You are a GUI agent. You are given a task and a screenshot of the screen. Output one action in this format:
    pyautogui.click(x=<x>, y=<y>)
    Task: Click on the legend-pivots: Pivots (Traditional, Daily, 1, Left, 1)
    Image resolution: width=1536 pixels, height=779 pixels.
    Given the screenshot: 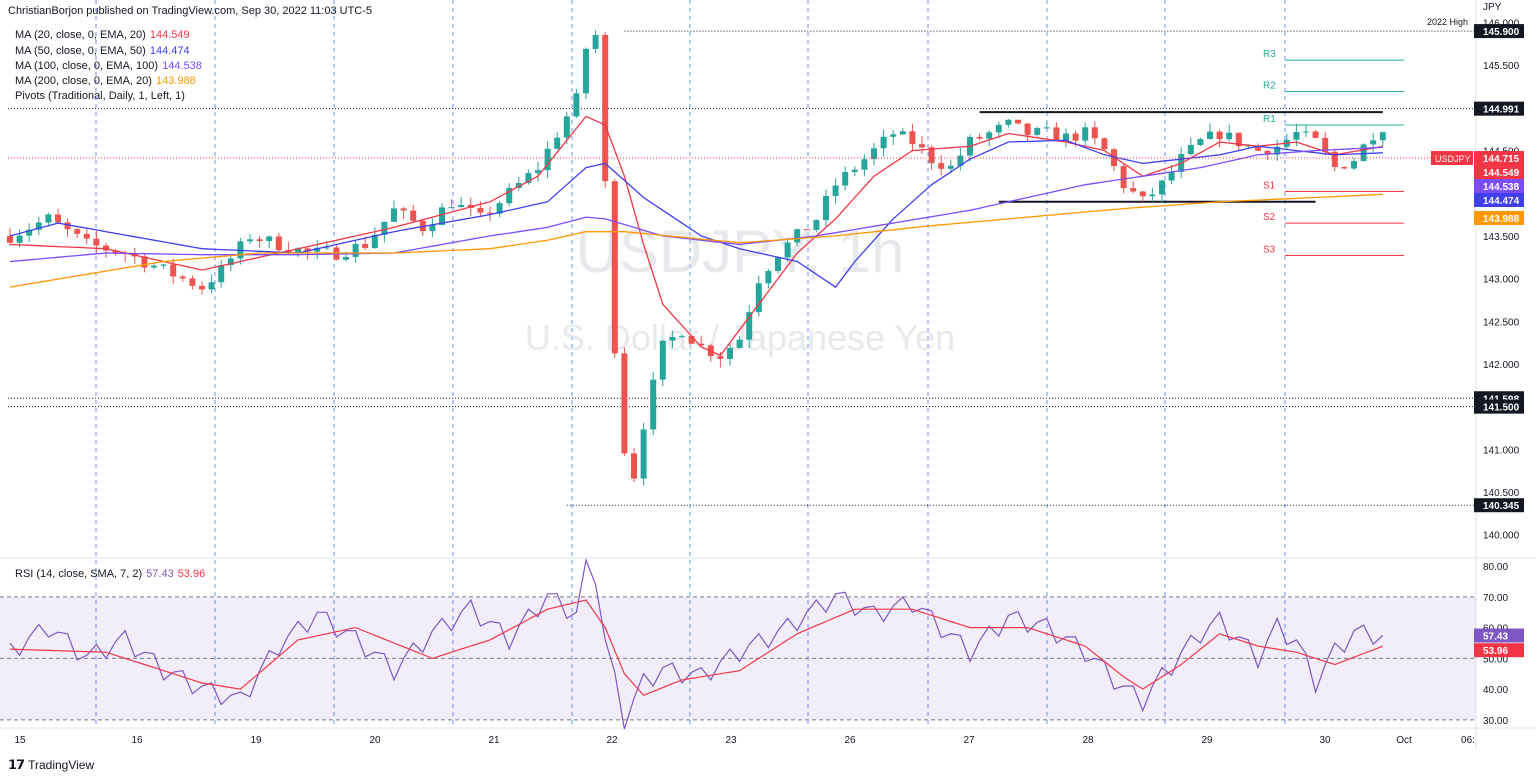 What is the action you would take?
    pyautogui.click(x=100, y=96)
    